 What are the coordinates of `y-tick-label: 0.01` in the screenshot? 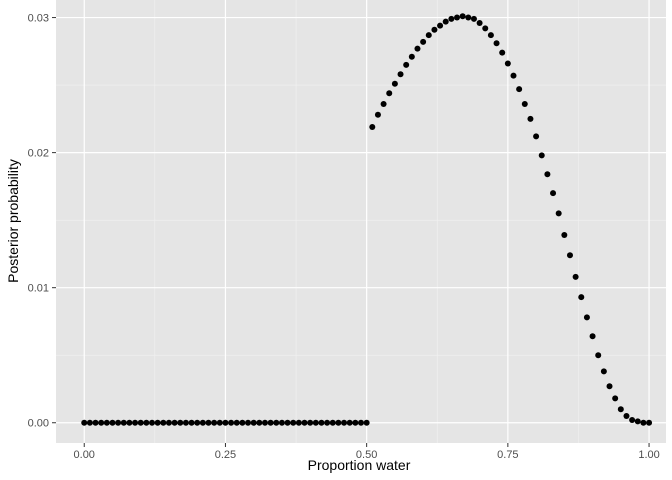 It's located at (38, 289).